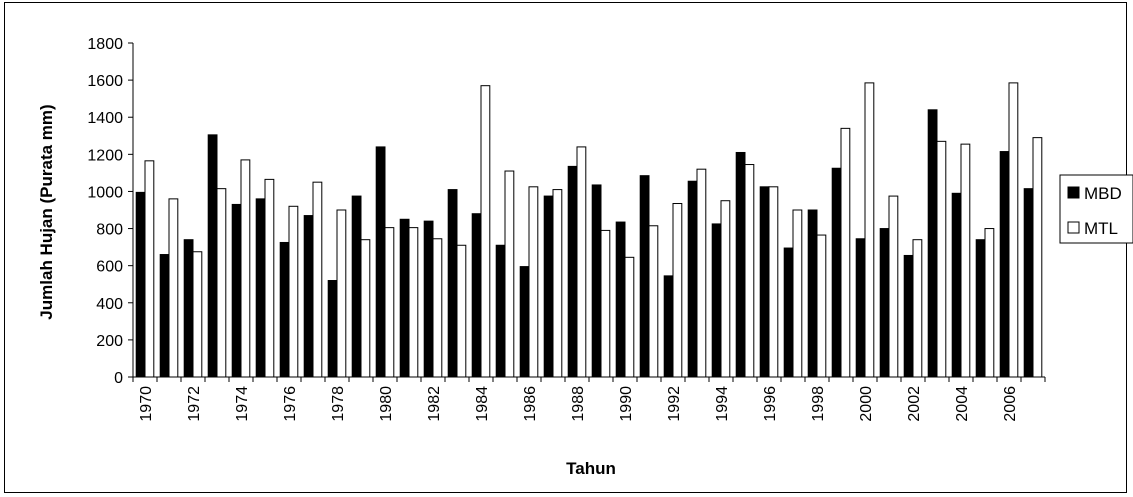  Describe the element at coordinates (581, 262) in the screenshot. I see `bar-mtl-1988` at that location.